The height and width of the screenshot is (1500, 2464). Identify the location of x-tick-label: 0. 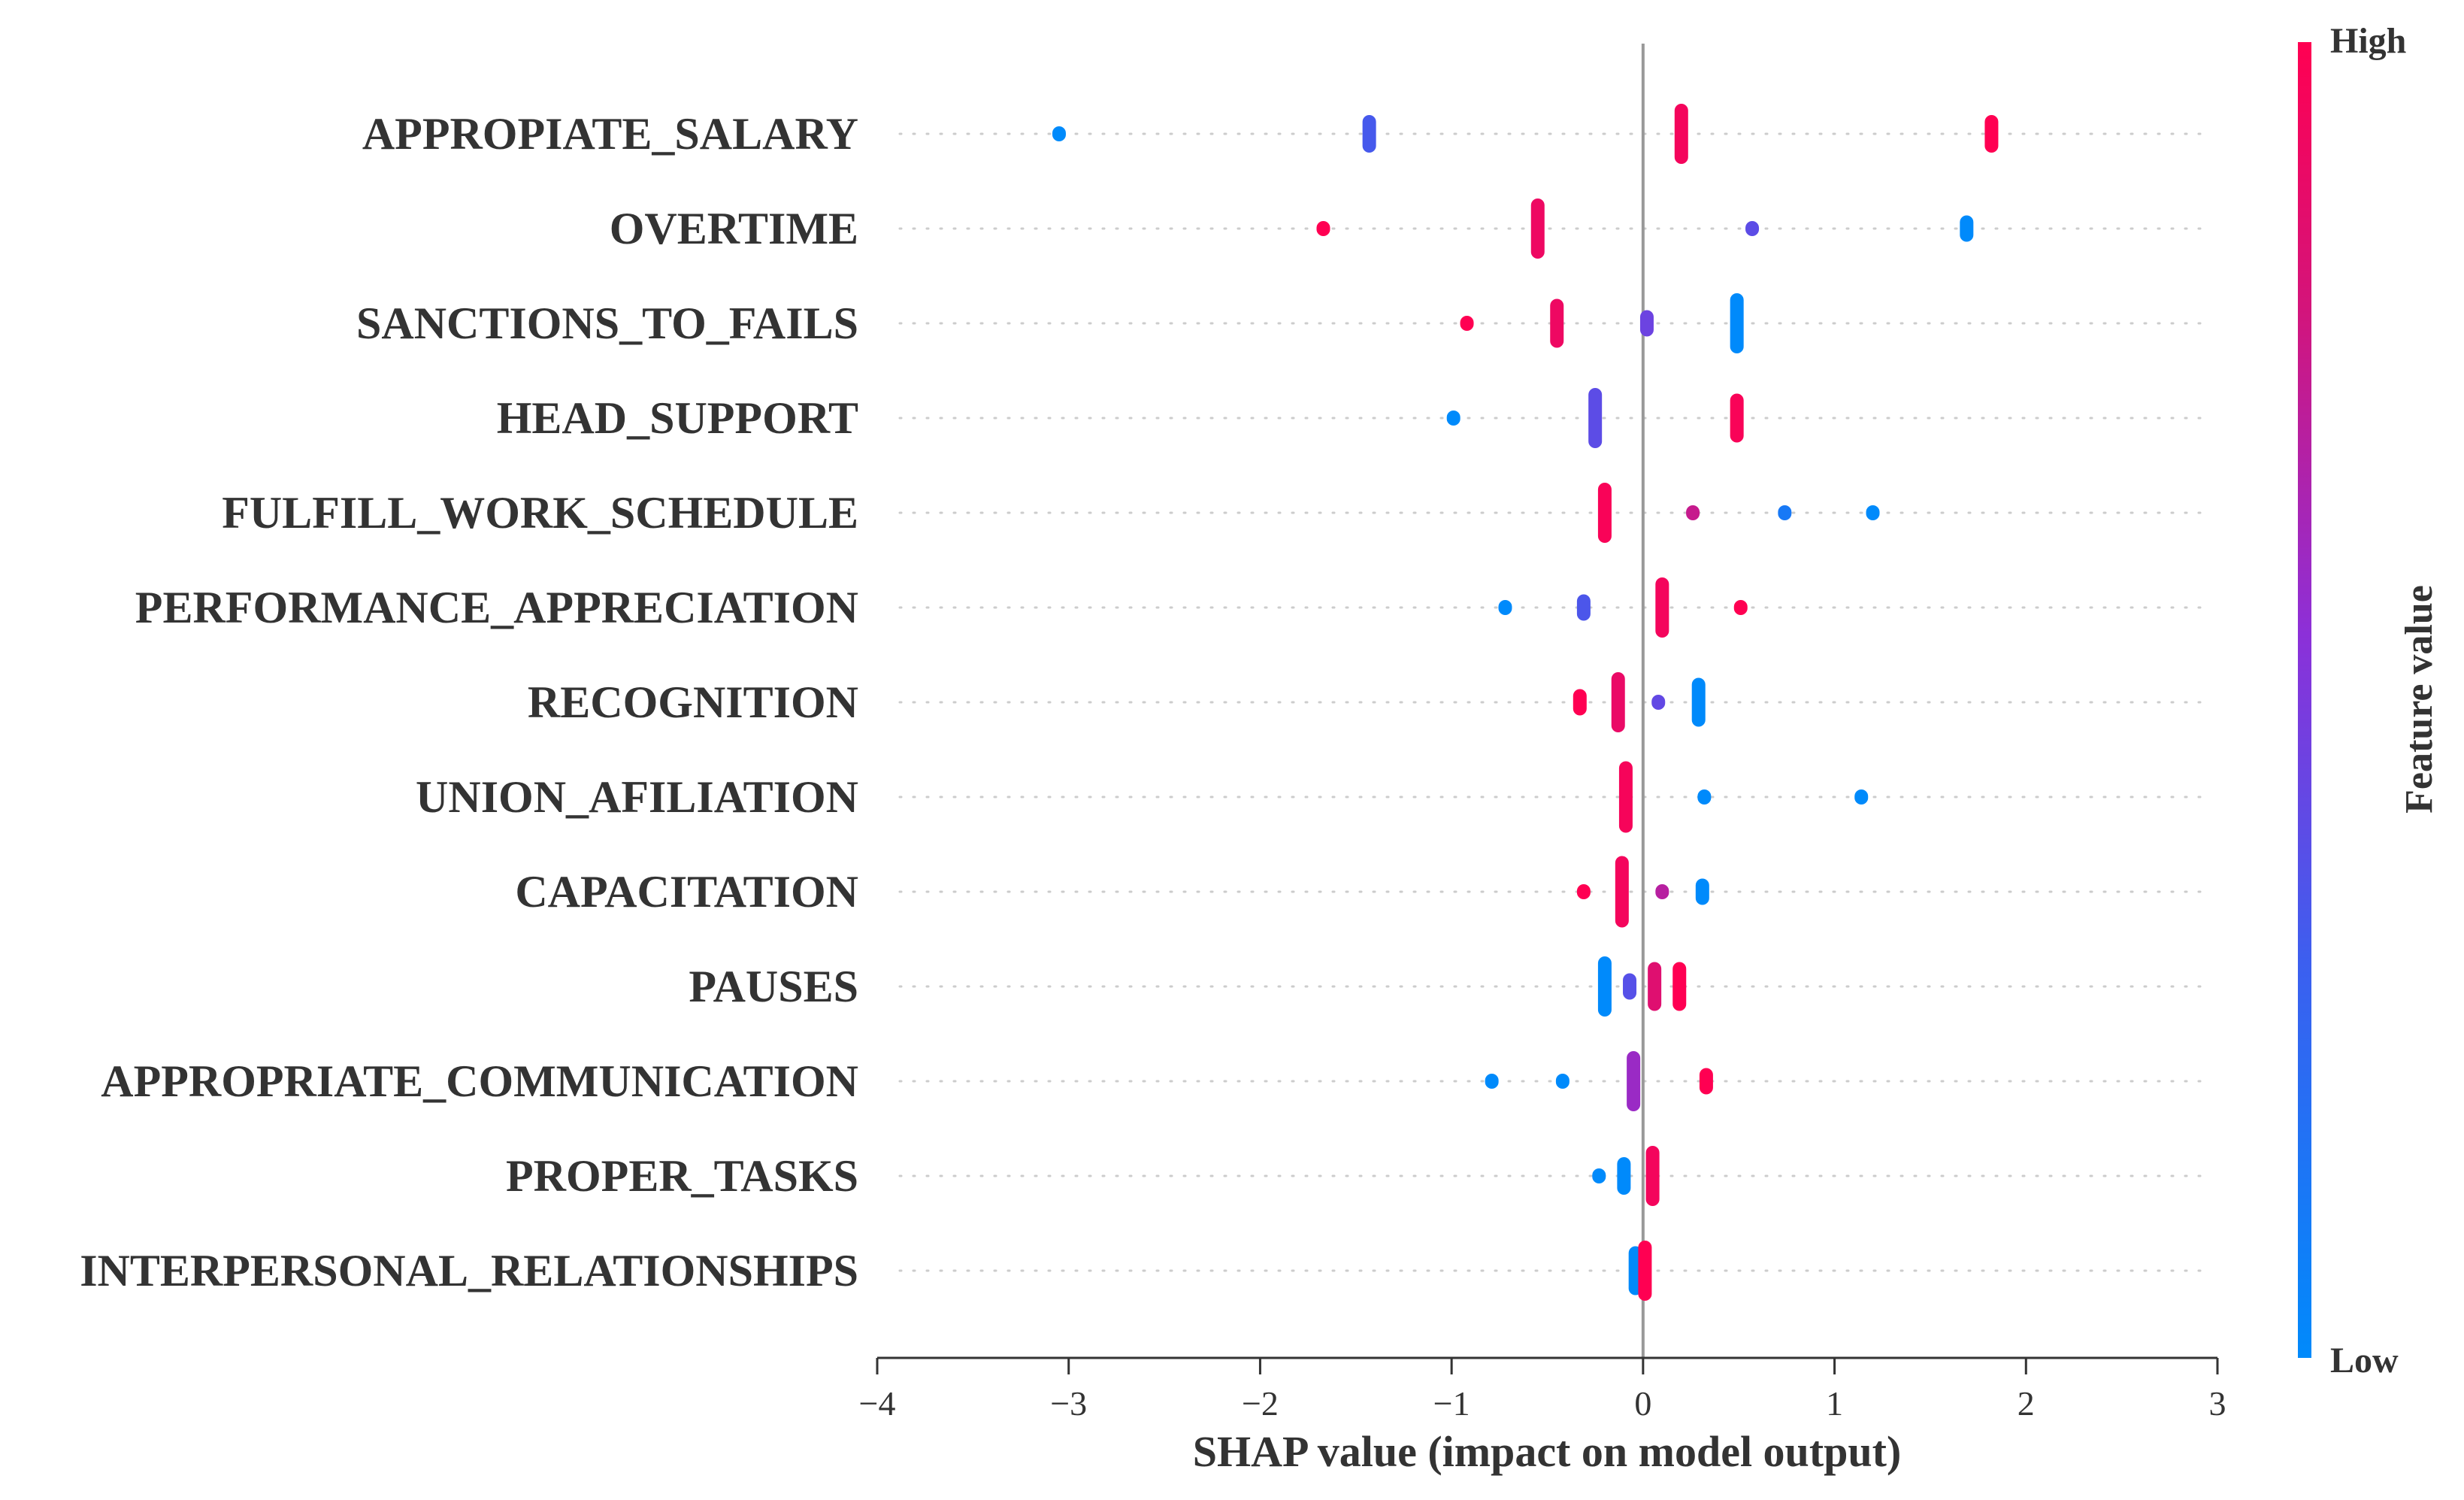
(1642, 1403).